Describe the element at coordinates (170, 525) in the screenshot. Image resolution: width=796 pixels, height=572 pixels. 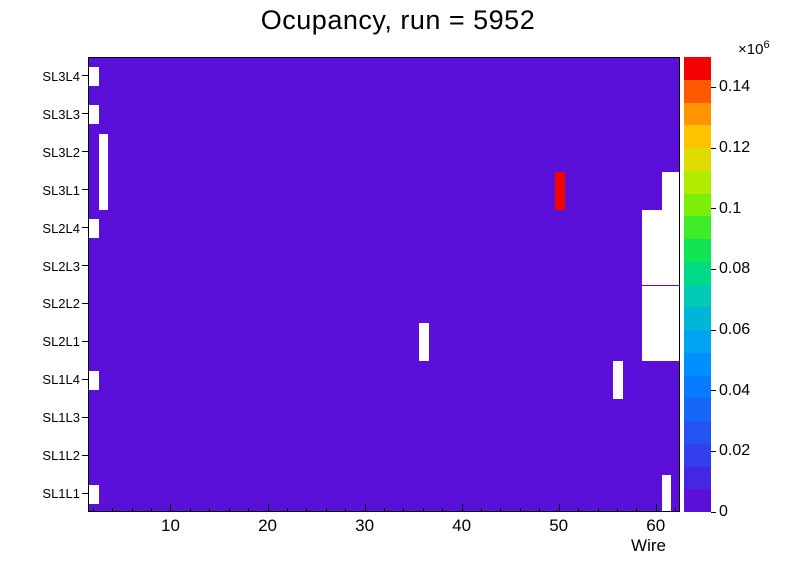
I see `x-axis-tick-label: 10` at that location.